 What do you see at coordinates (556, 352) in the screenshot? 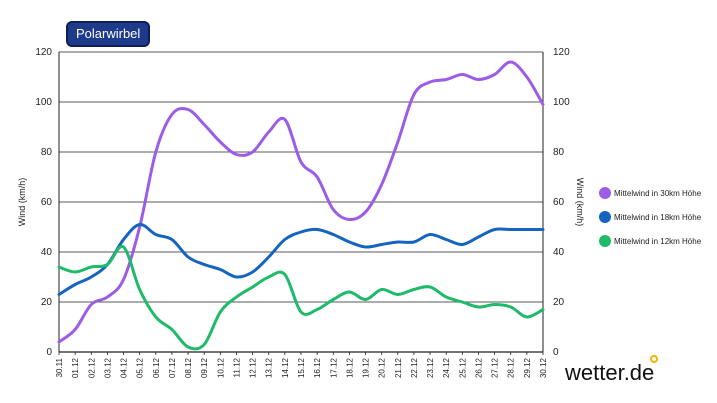
I see `y-tick-label-right: 0` at bounding box center [556, 352].